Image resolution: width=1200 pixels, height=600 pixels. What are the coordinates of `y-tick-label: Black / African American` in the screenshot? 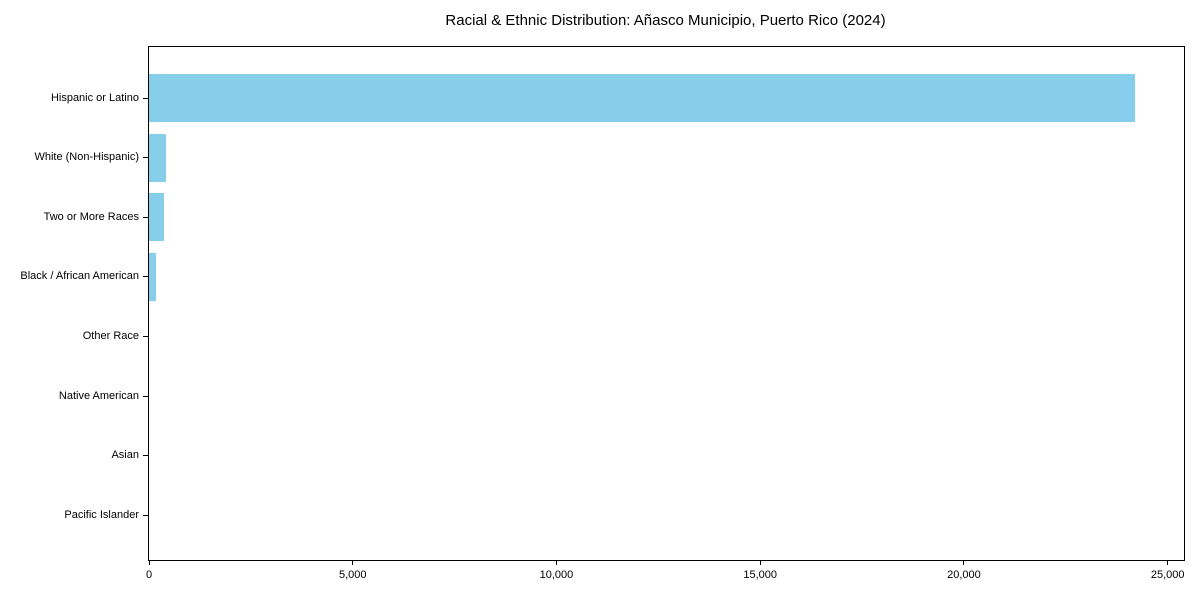 It's located at (79, 276).